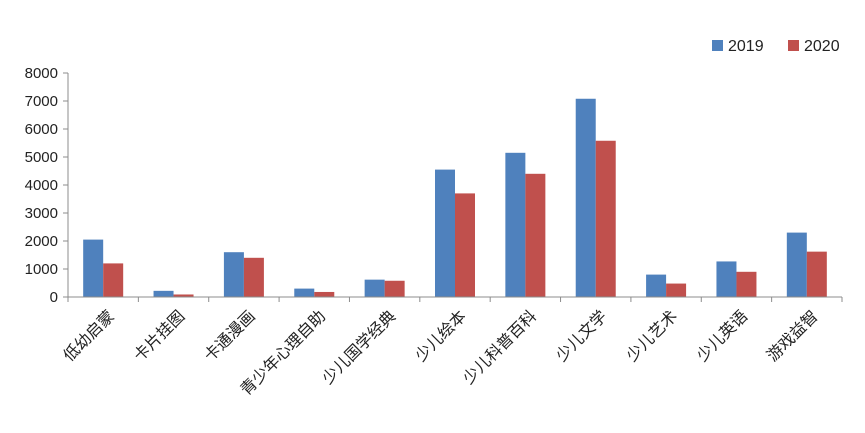 Image resolution: width=865 pixels, height=433 pixels. Describe the element at coordinates (792, 335) in the screenshot. I see `category-label: 游戏益智` at that location.